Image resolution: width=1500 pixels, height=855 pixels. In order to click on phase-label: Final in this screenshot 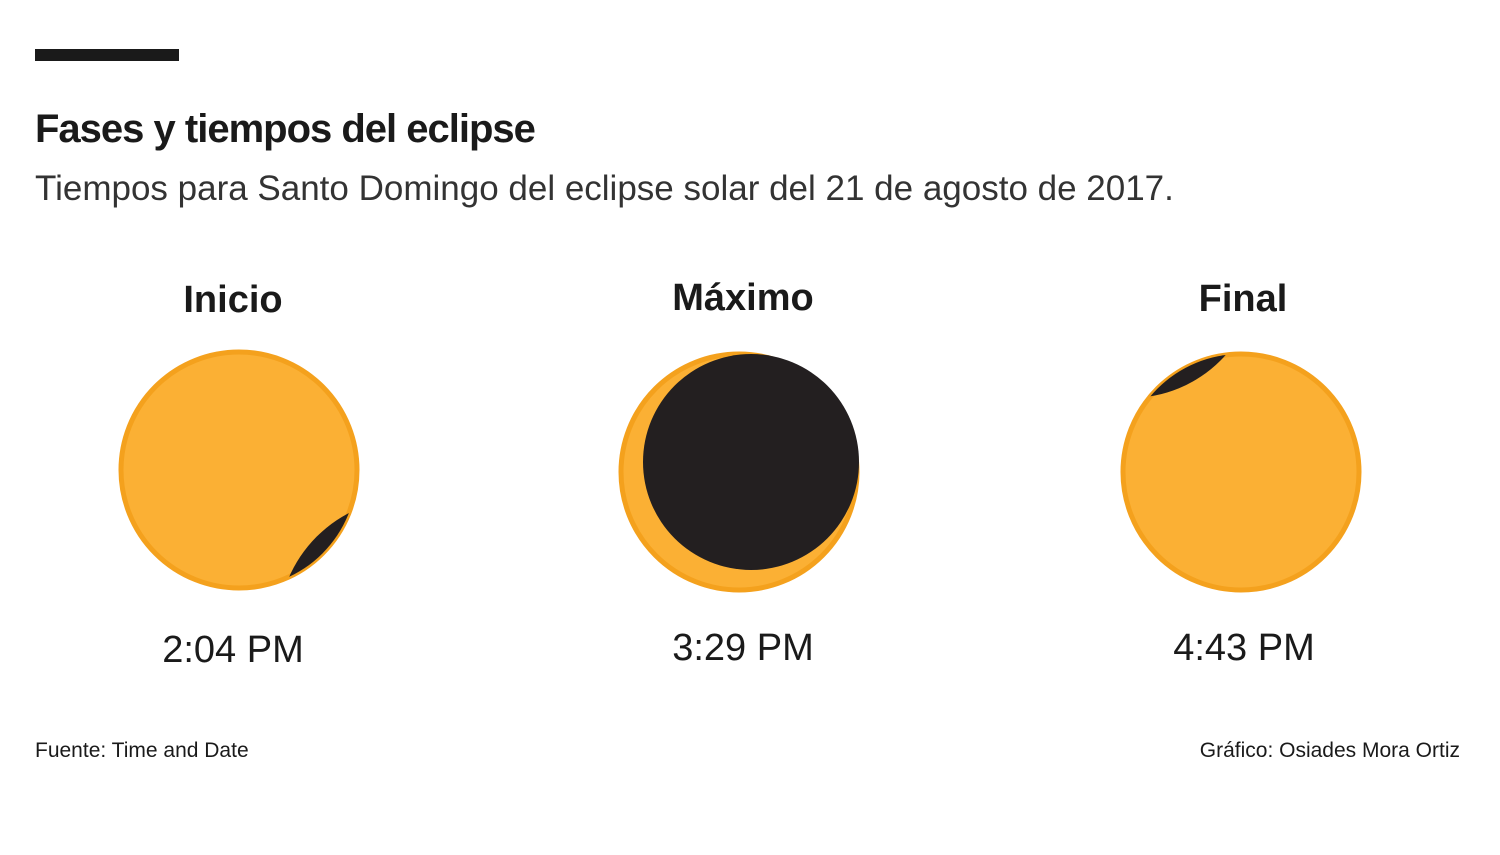, I will do `click(1243, 299)`.